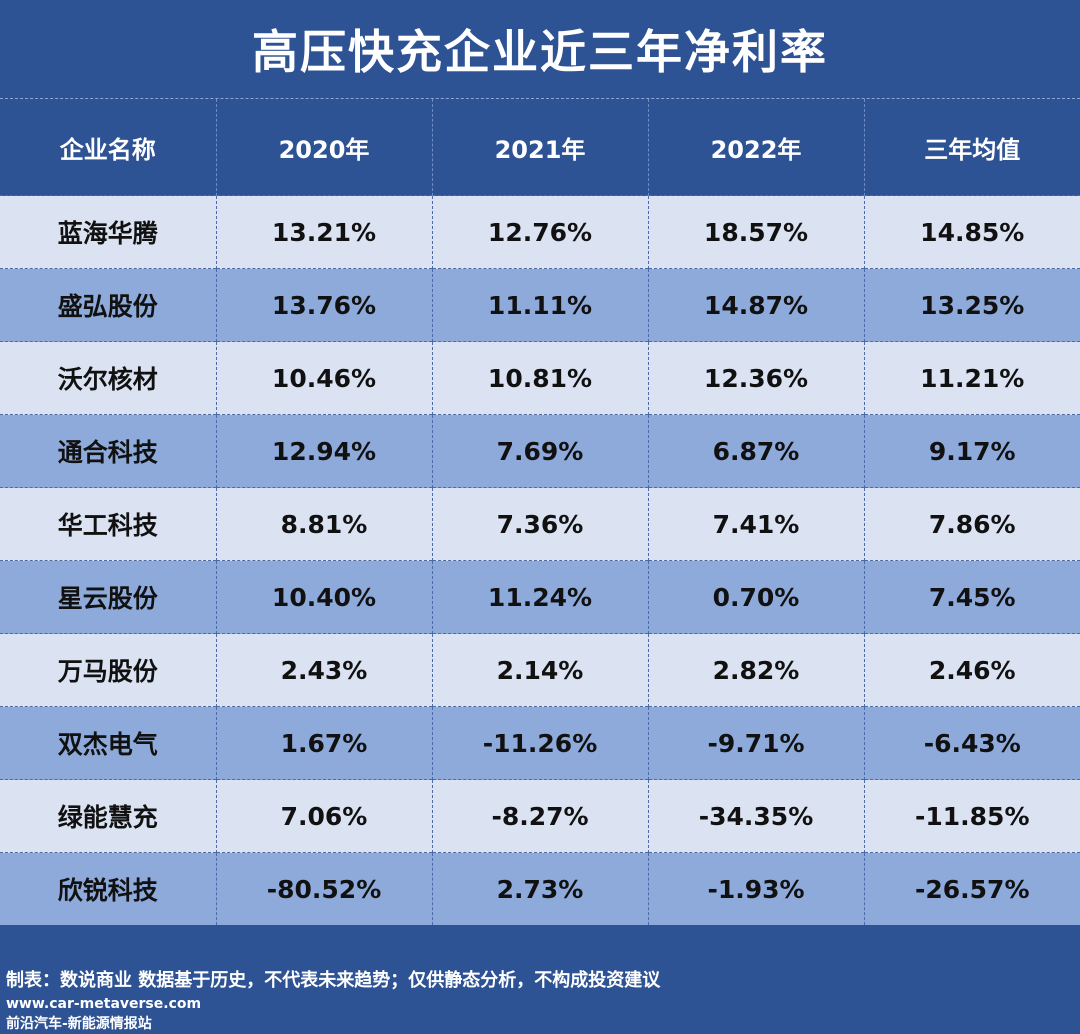 This screenshot has width=1080, height=1034. Describe the element at coordinates (755, 232) in the screenshot. I see `margin-2022-cell: 18.57%` at that location.